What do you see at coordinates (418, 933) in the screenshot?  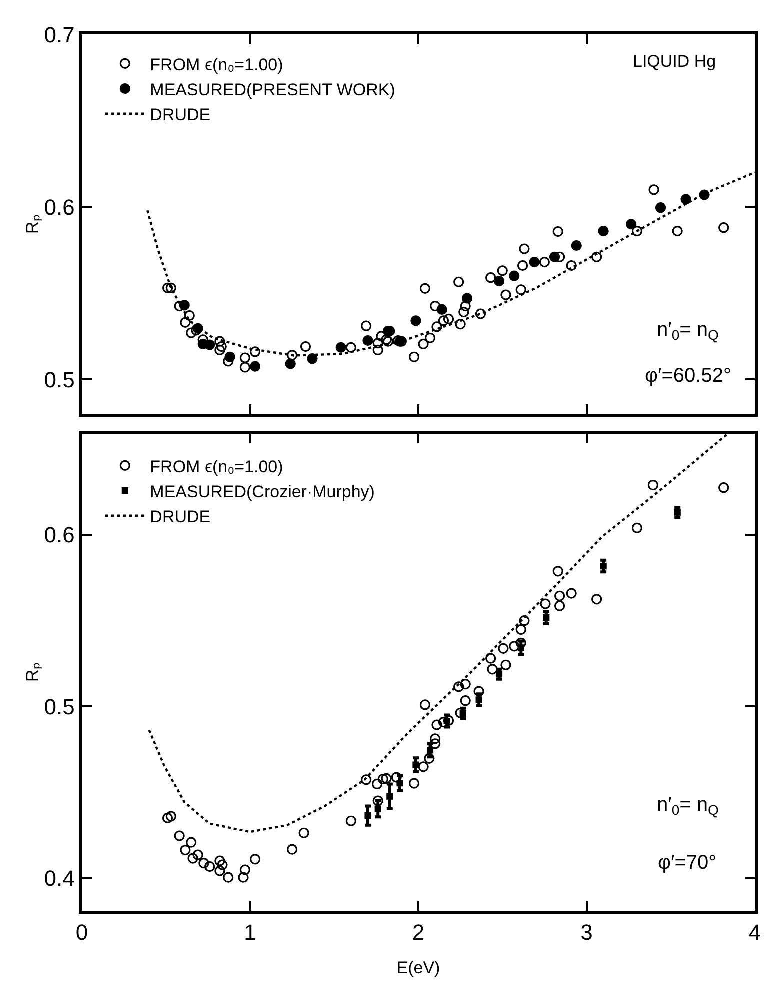 I see `x-tick-label: 2` at bounding box center [418, 933].